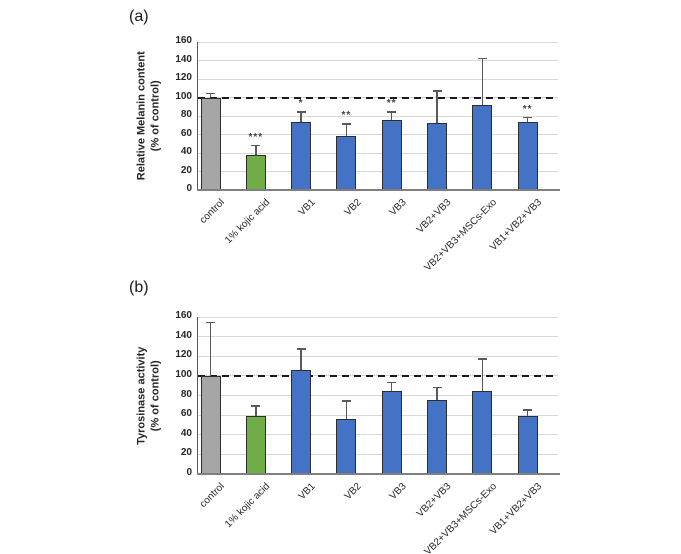 This screenshot has height=554, width=681. Describe the element at coordinates (186, 151) in the screenshot. I see `y-tick-label-40: 40` at that location.